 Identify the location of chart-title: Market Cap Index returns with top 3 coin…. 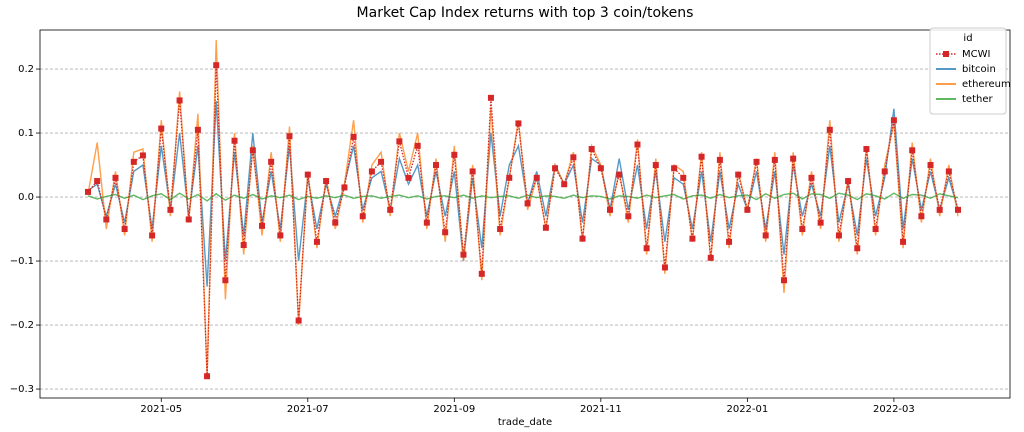
(525, 13).